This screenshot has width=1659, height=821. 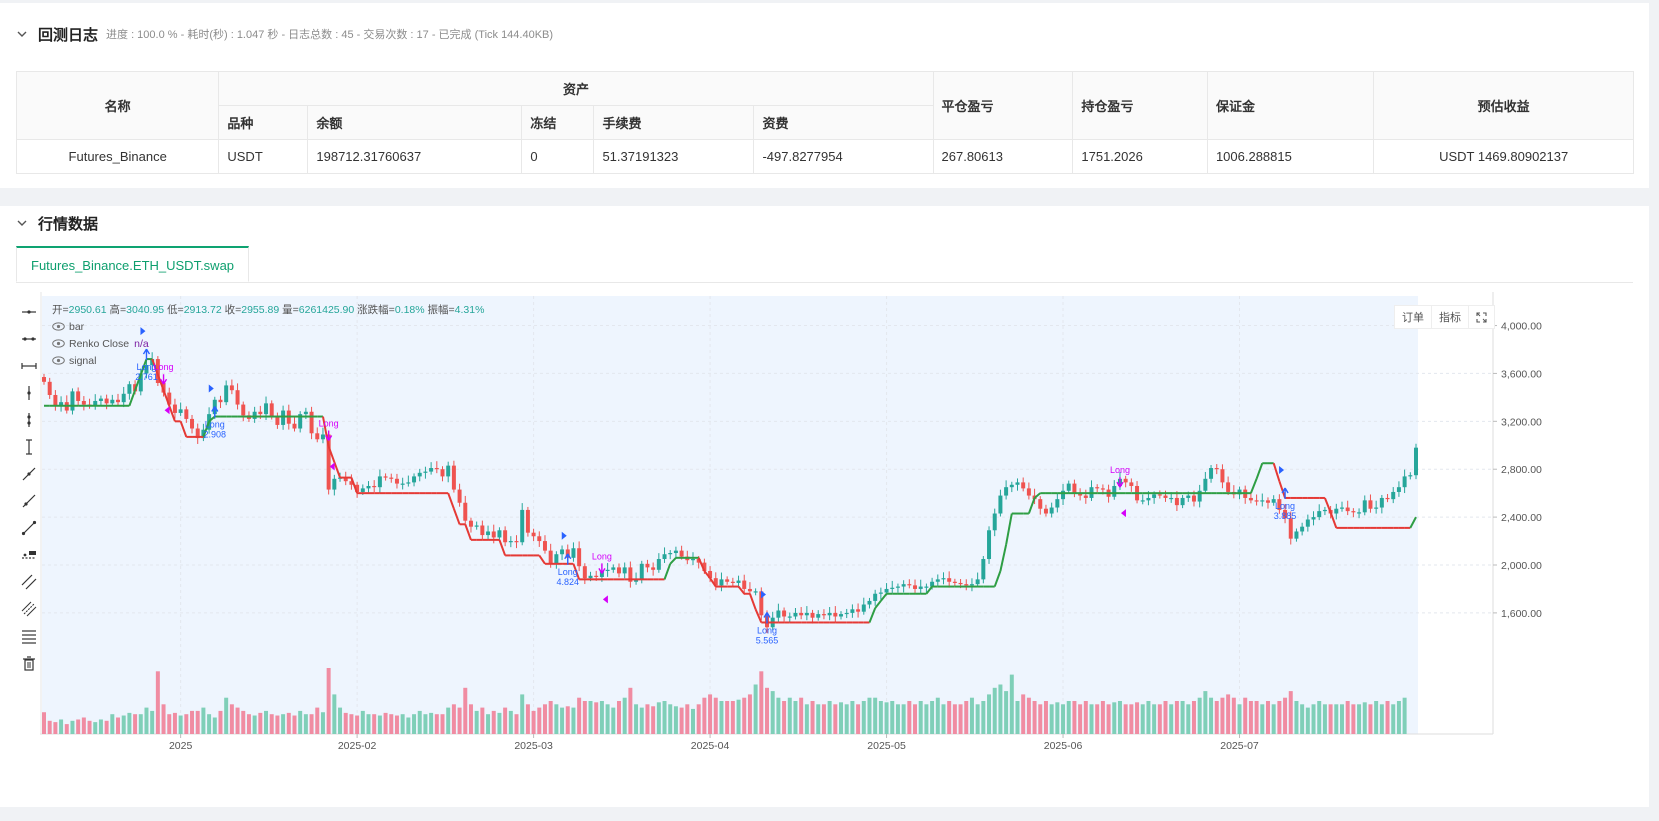 What do you see at coordinates (29, 312) in the screenshot?
I see `horizontal-line-tool-icon` at bounding box center [29, 312].